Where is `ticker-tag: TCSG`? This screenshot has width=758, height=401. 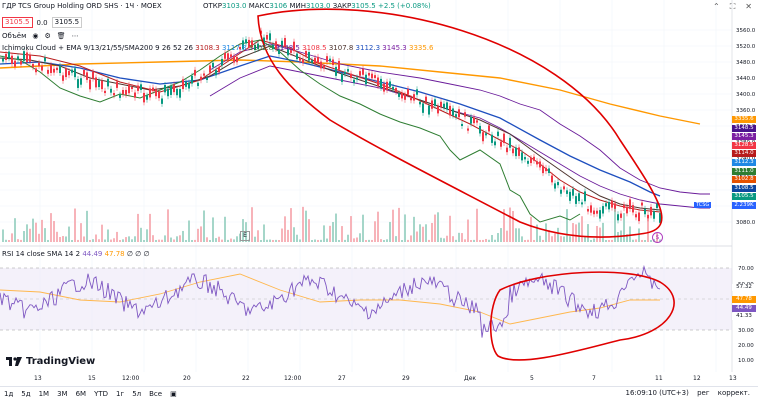
ticker-tag: TCSG is located at coordinates (703, 205).